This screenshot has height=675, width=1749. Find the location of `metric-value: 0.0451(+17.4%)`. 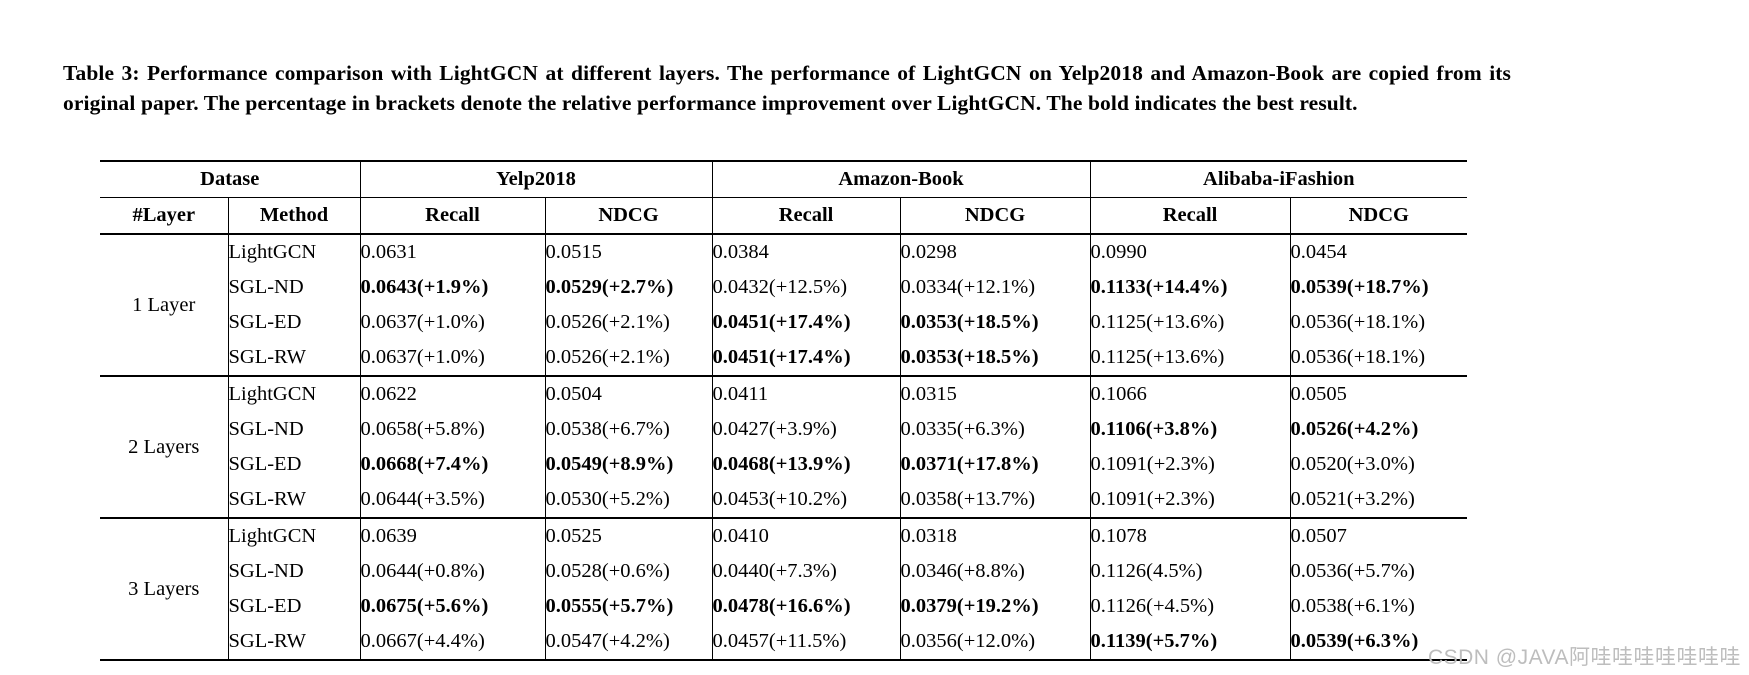

metric-value: 0.0451(+17.4%) is located at coordinates (806, 322).